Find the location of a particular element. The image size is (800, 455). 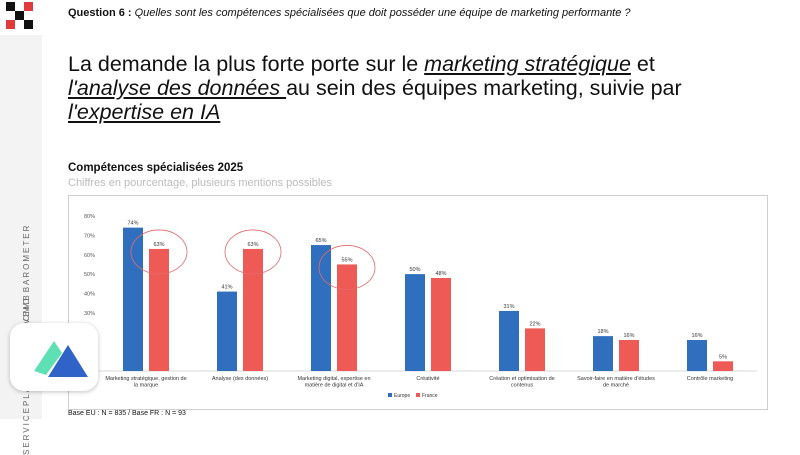

headline-emphasis-2: l'analyse des données is located at coordinates (177, 88).